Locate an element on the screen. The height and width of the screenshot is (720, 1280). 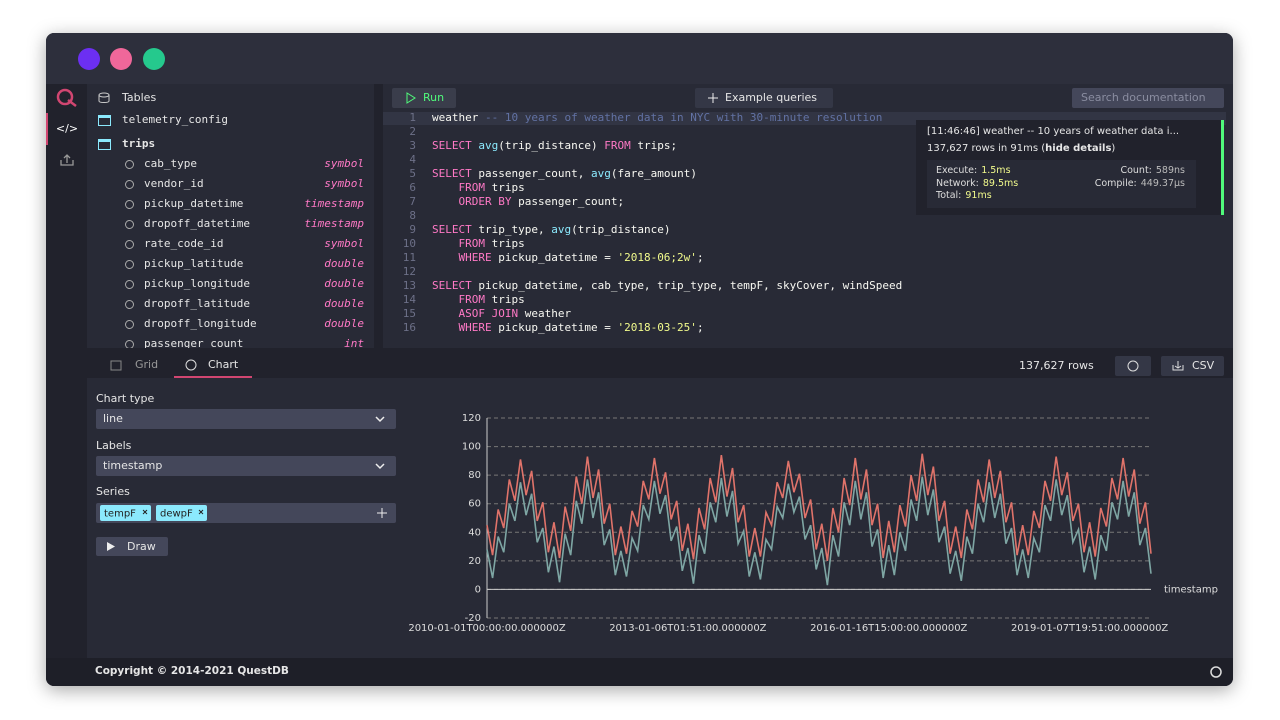
code-icon: </> is located at coordinates (67, 128).